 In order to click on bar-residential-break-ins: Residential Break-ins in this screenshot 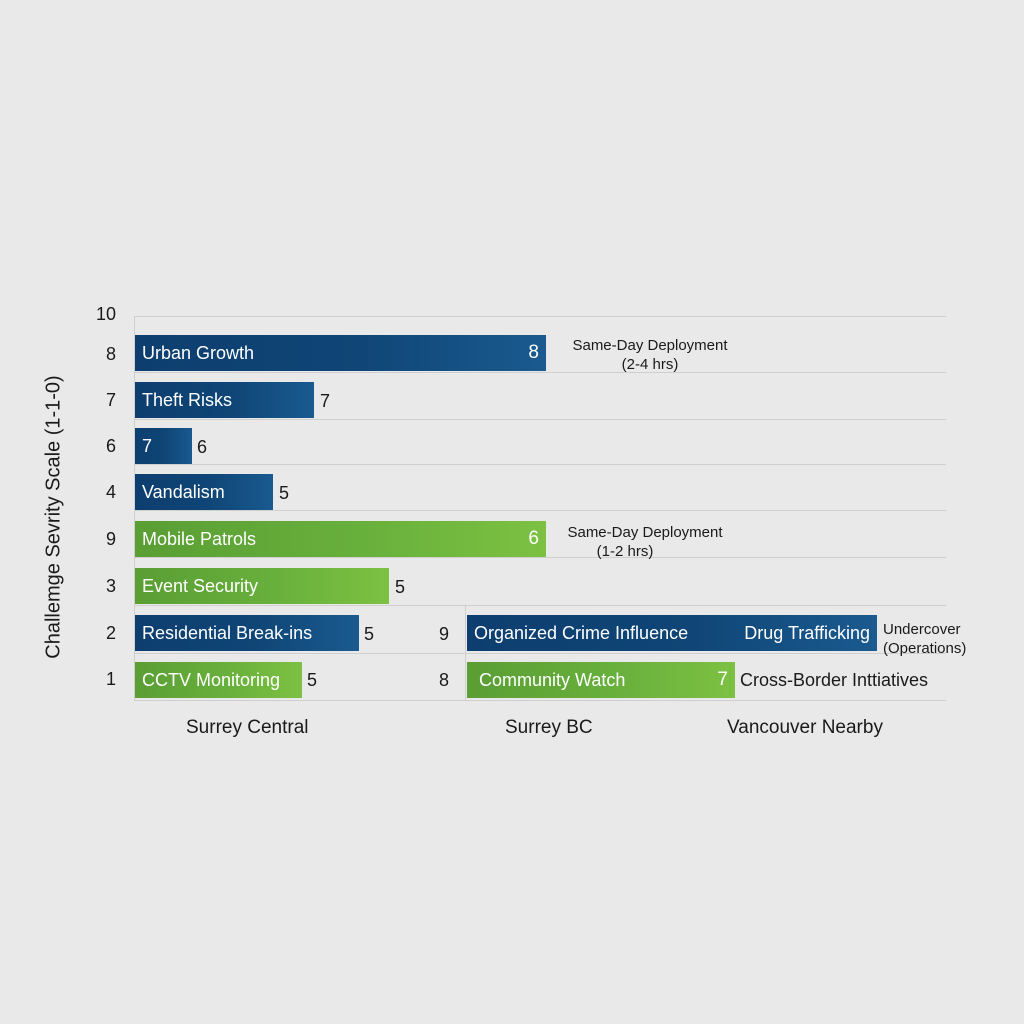, I will do `click(247, 633)`.